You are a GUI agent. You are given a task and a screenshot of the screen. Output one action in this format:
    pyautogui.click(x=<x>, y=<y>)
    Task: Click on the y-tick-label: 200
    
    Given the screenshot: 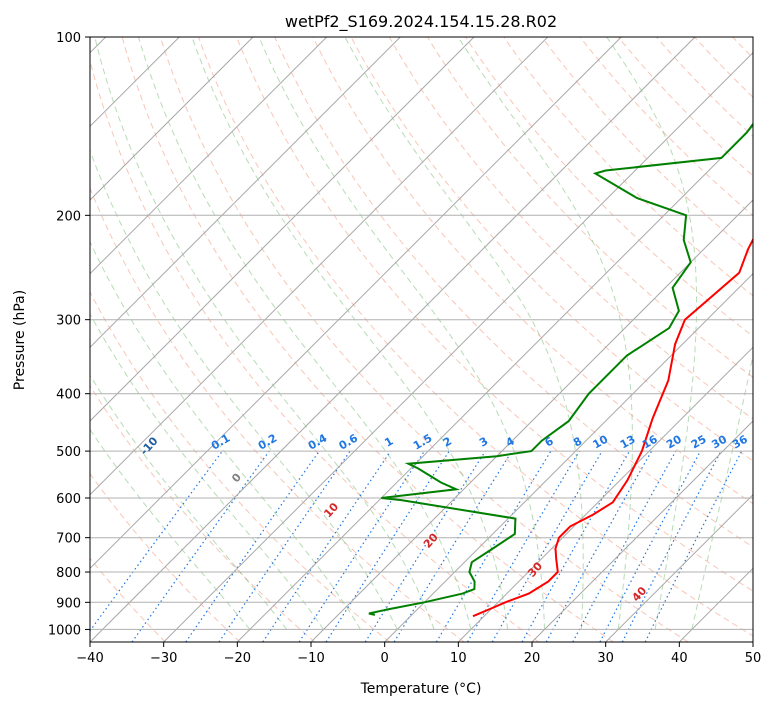 What is the action you would take?
    pyautogui.click(x=68, y=216)
    